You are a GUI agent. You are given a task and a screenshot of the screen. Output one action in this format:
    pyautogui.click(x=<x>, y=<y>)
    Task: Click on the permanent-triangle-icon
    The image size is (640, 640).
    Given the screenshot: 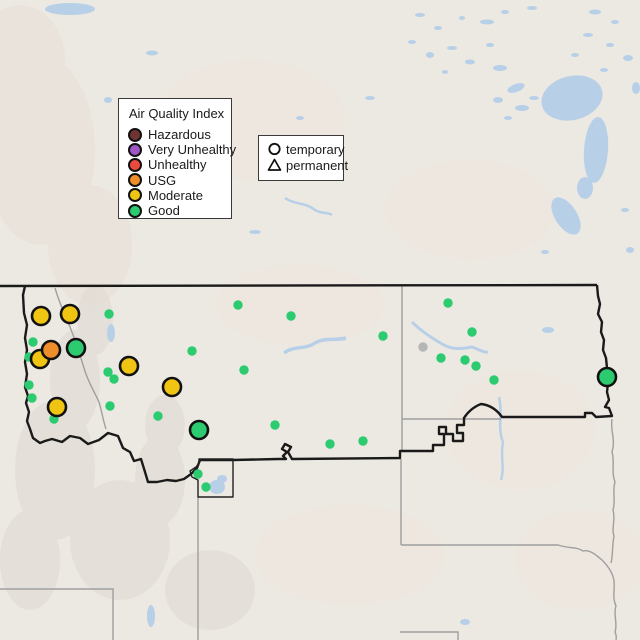 What is the action you would take?
    pyautogui.click(x=274, y=164)
    